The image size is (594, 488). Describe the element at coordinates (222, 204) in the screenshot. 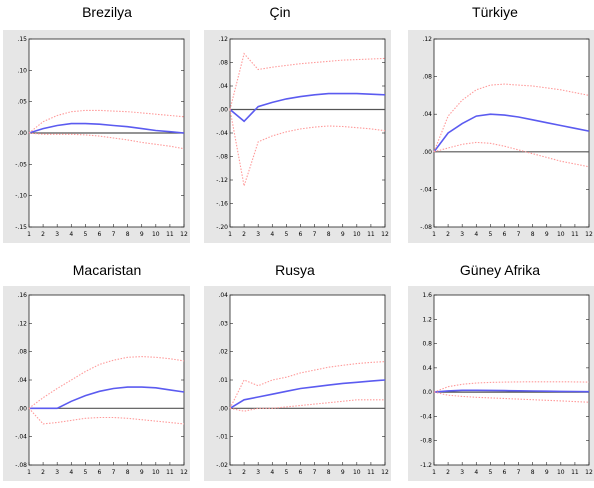

I see `y-tick-label: -.16` at that location.